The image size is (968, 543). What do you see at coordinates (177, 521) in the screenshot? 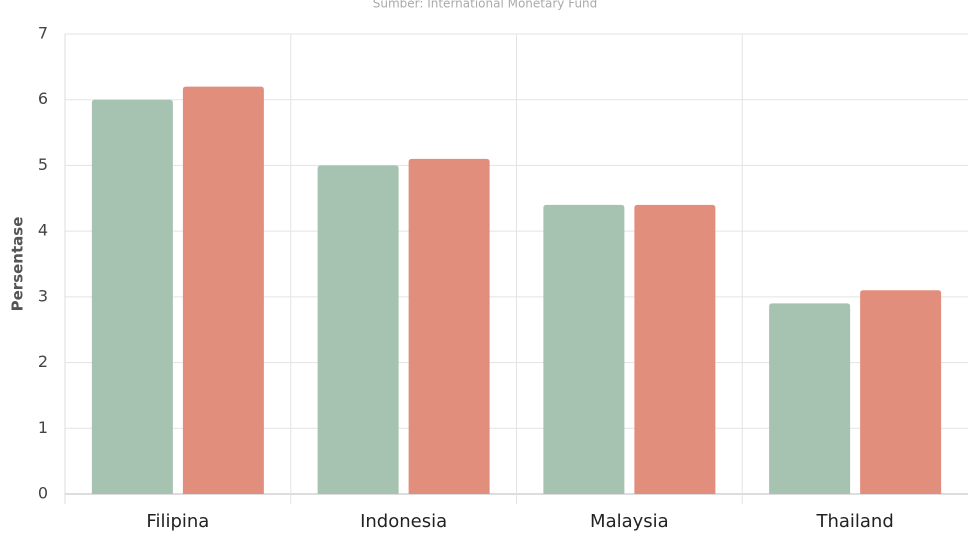
I see `x-tick-label: Filipina` at bounding box center [177, 521].